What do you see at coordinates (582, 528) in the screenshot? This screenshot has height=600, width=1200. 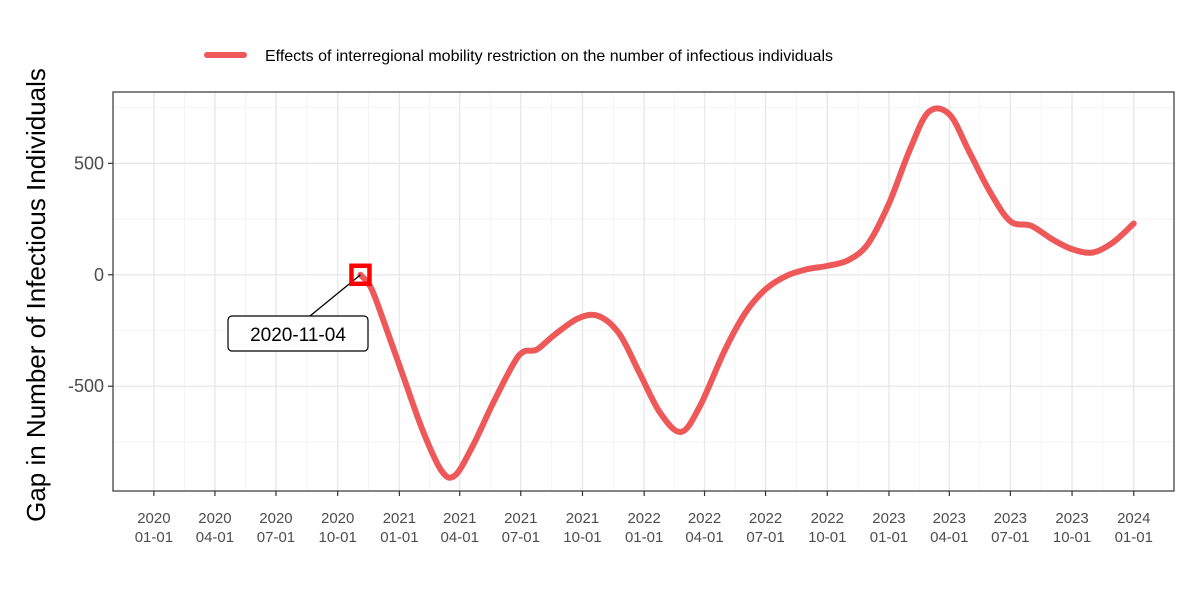 I see `x-tick-label: 2021 10-01` at bounding box center [582, 528].